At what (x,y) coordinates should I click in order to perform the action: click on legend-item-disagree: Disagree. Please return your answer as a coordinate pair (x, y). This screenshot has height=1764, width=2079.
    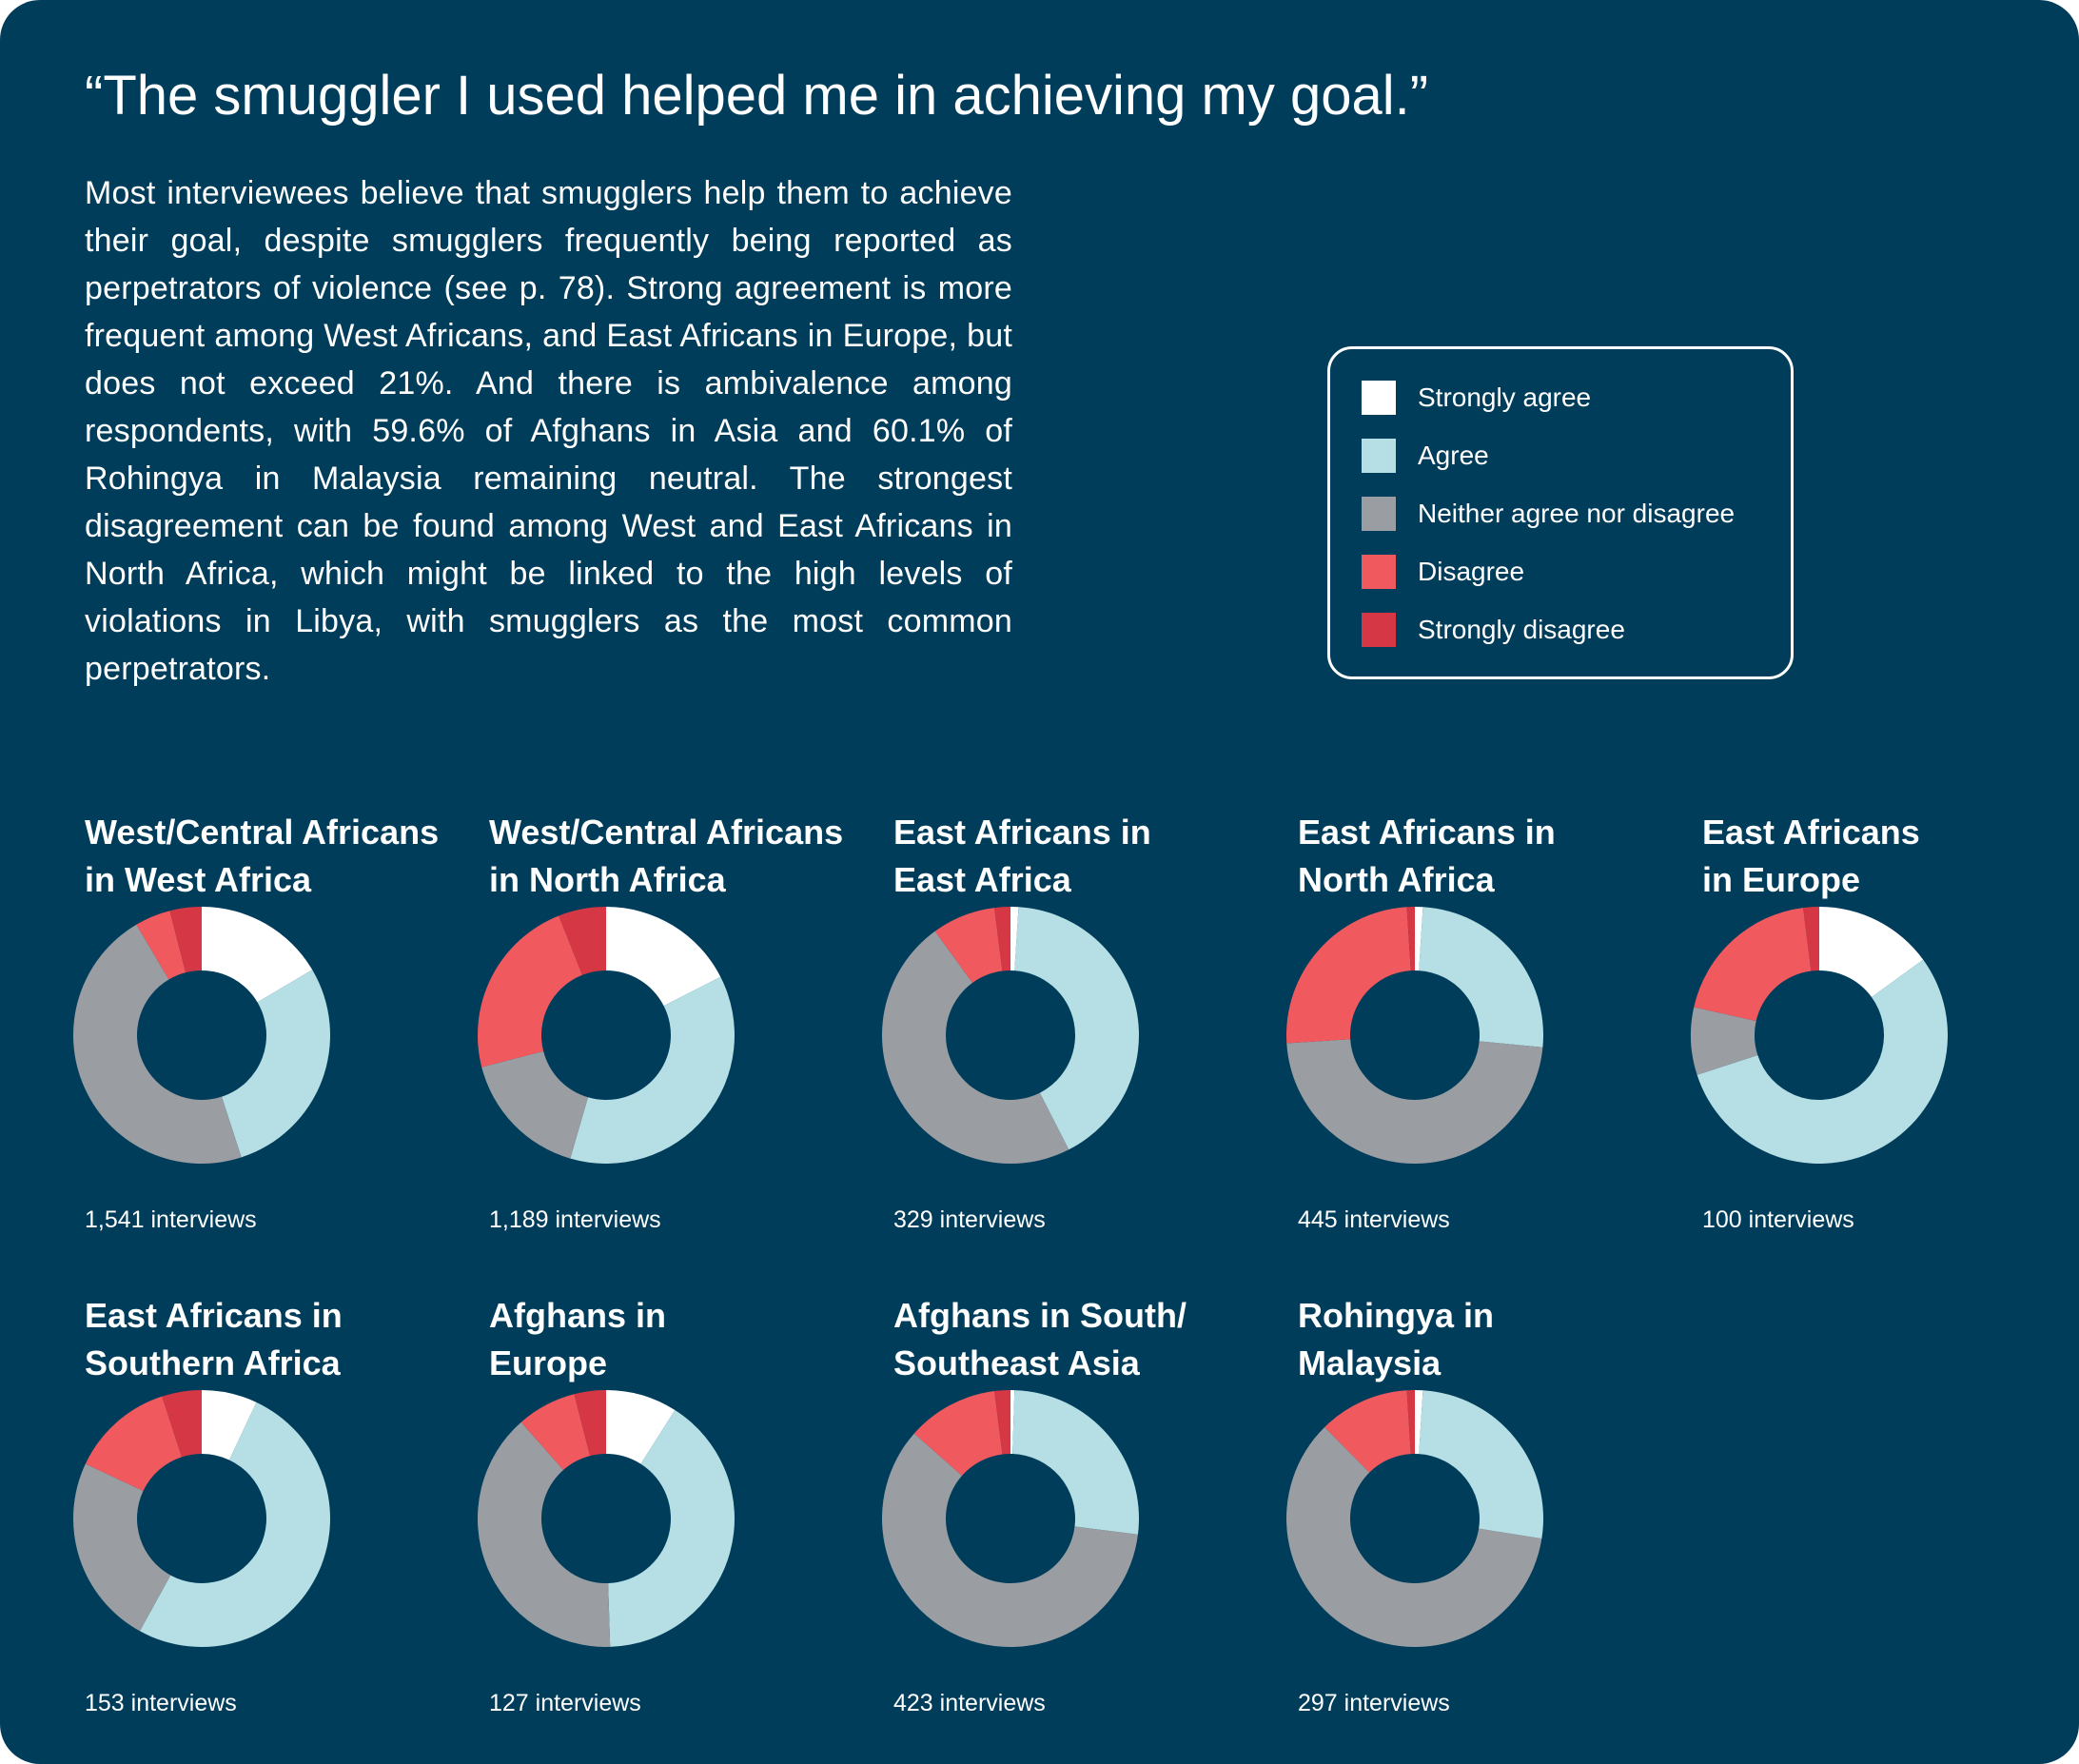
    Looking at the image, I should click on (1443, 572).